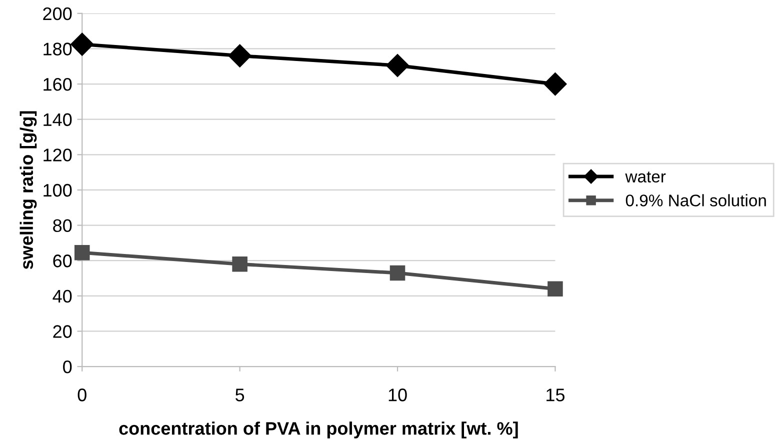 This screenshot has width=782, height=447. Describe the element at coordinates (62, 225) in the screenshot. I see `y-tick-label: 80` at that location.